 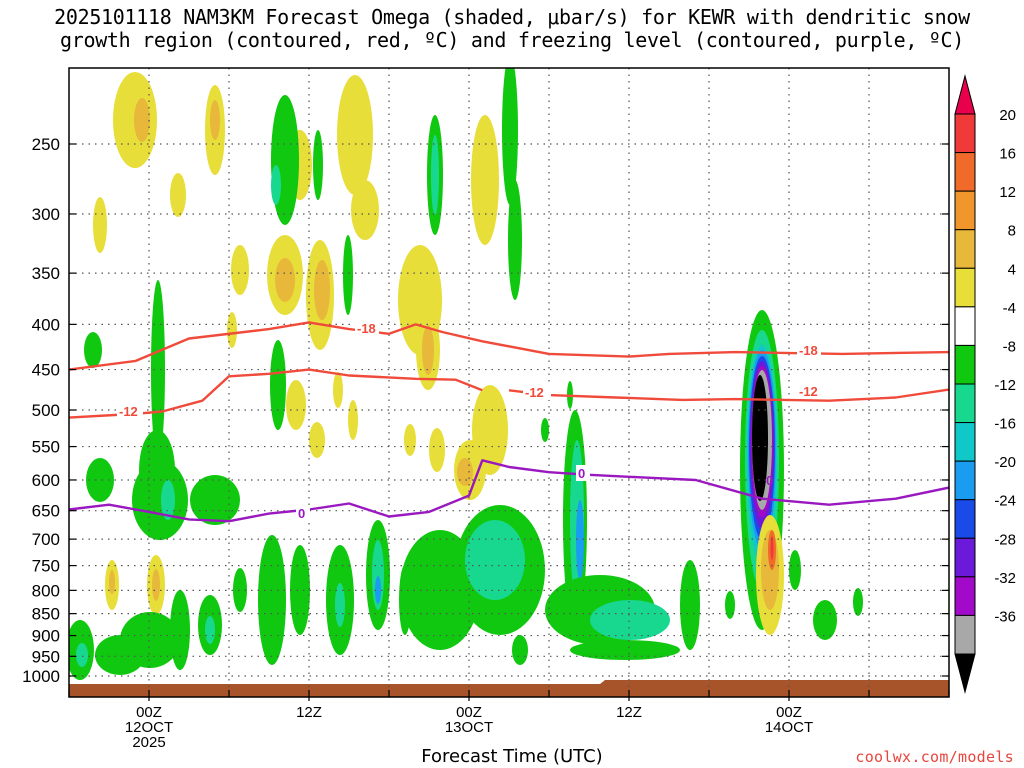 What do you see at coordinates (985, 384) in the screenshot?
I see `colorbar: 20 16 12 8 4 -4 -8 -12 -16 -20 -24 -28 -32 -36` at bounding box center [985, 384].